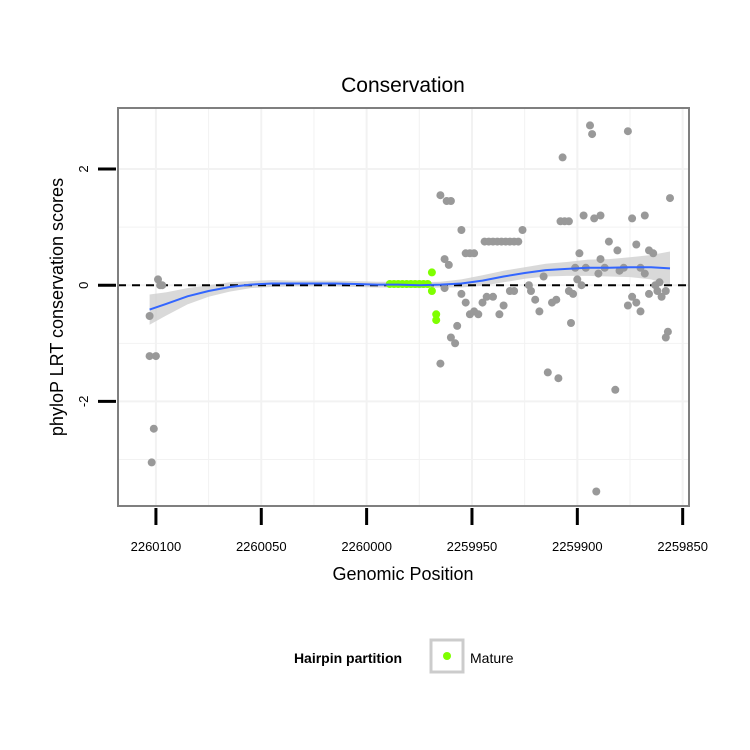  What do you see at coordinates (404, 656) in the screenshot?
I see `legend: Hairpin partition Mature` at bounding box center [404, 656].